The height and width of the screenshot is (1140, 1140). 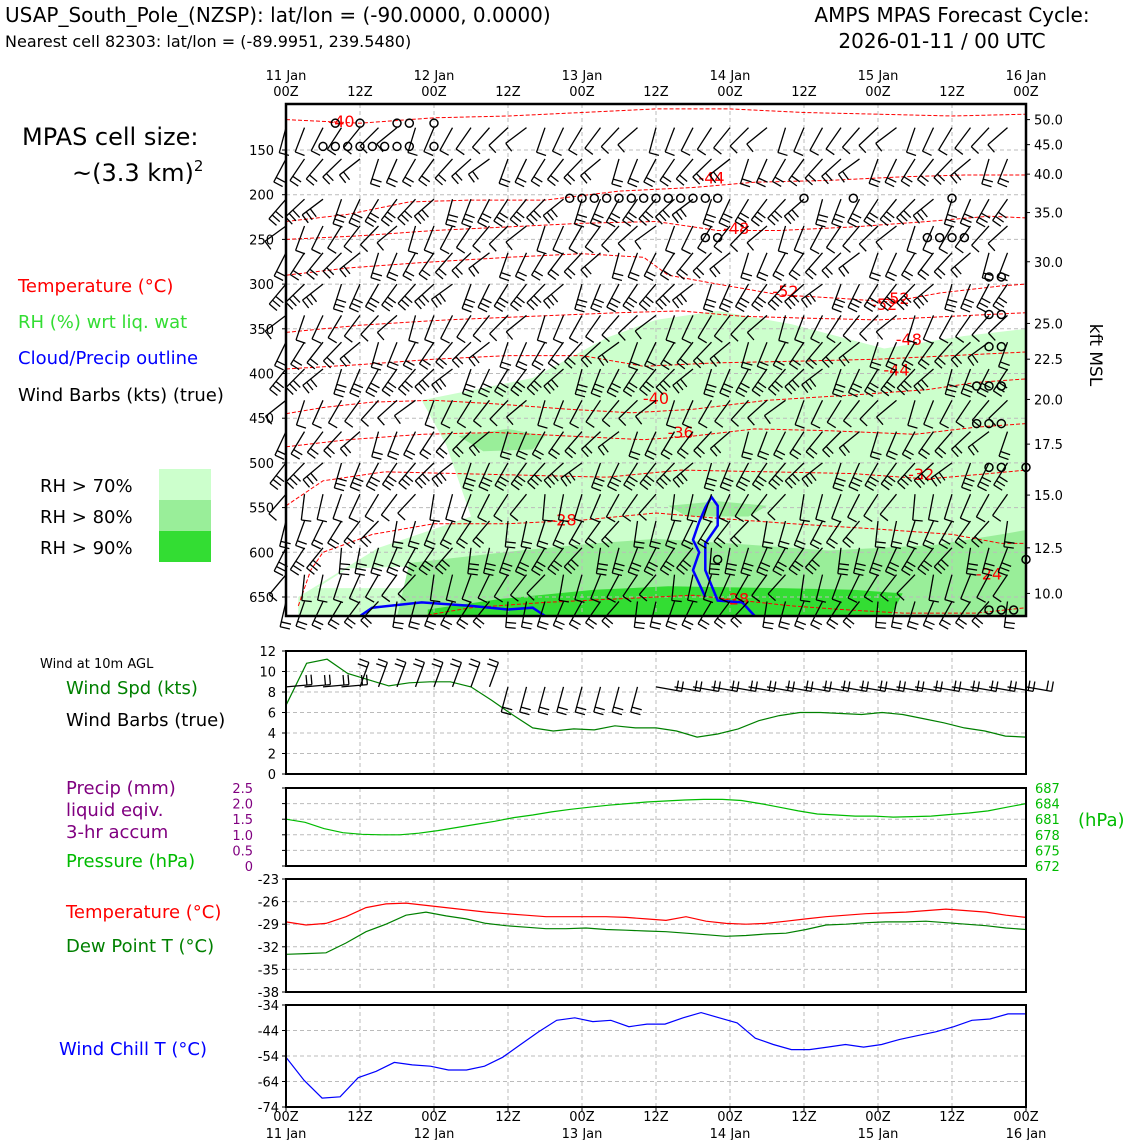 What do you see at coordinates (1048, 121) in the screenshot?
I see `kft-tick-label: 50.0` at bounding box center [1048, 121].